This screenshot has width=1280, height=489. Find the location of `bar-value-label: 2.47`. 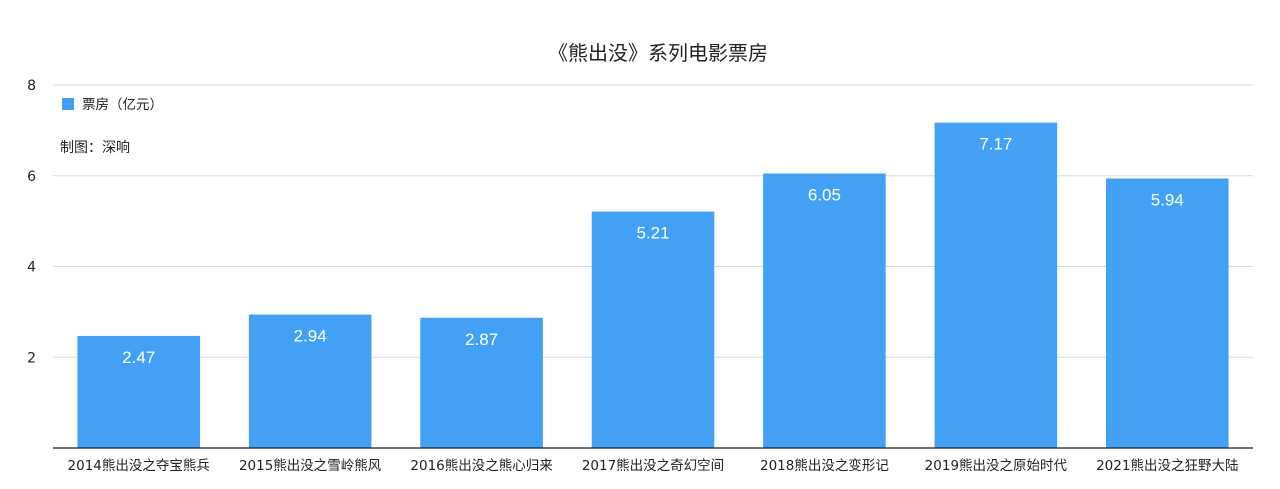

bar-value-label: 2.47 is located at coordinates (138, 357).